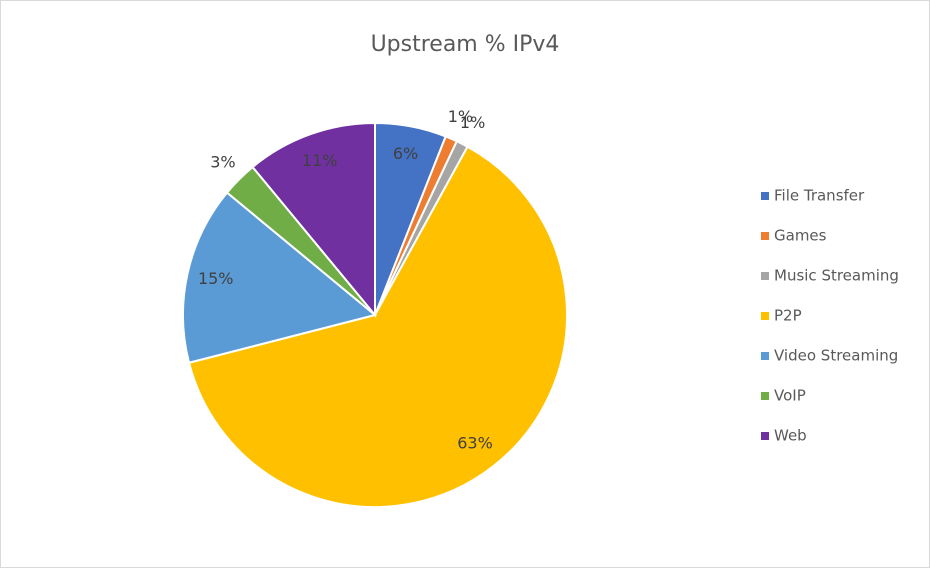  I want to click on legend-label: Web, so click(790, 436).